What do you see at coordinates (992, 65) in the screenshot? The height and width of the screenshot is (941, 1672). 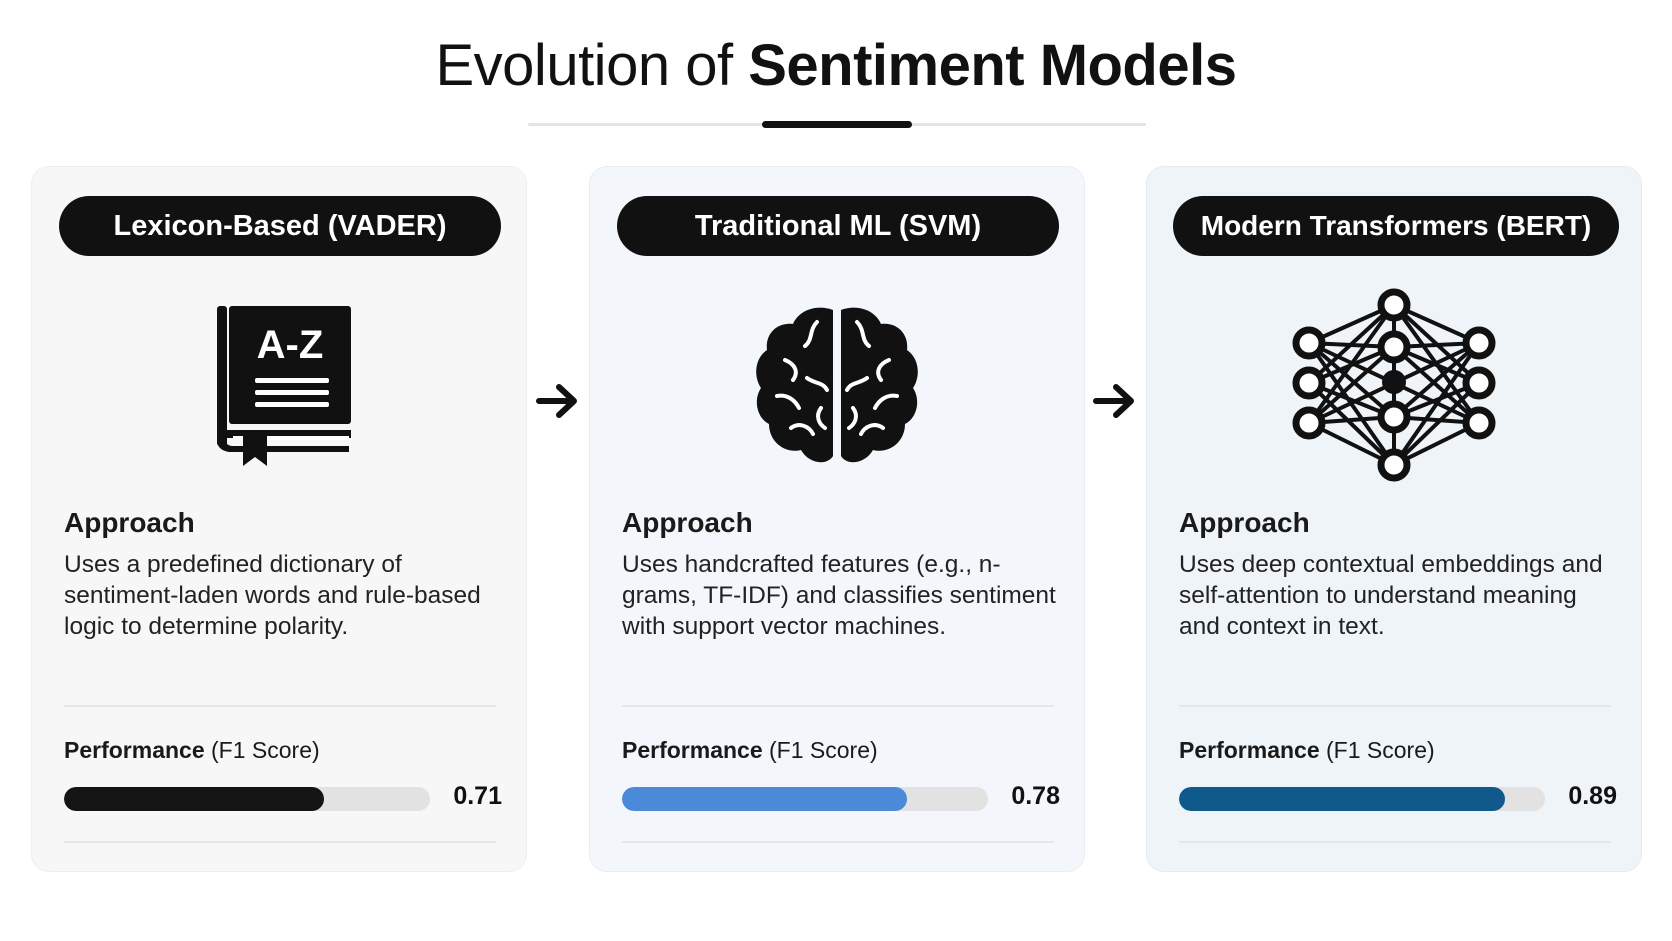 I see `title-bold: Sentiment Models` at bounding box center [992, 65].